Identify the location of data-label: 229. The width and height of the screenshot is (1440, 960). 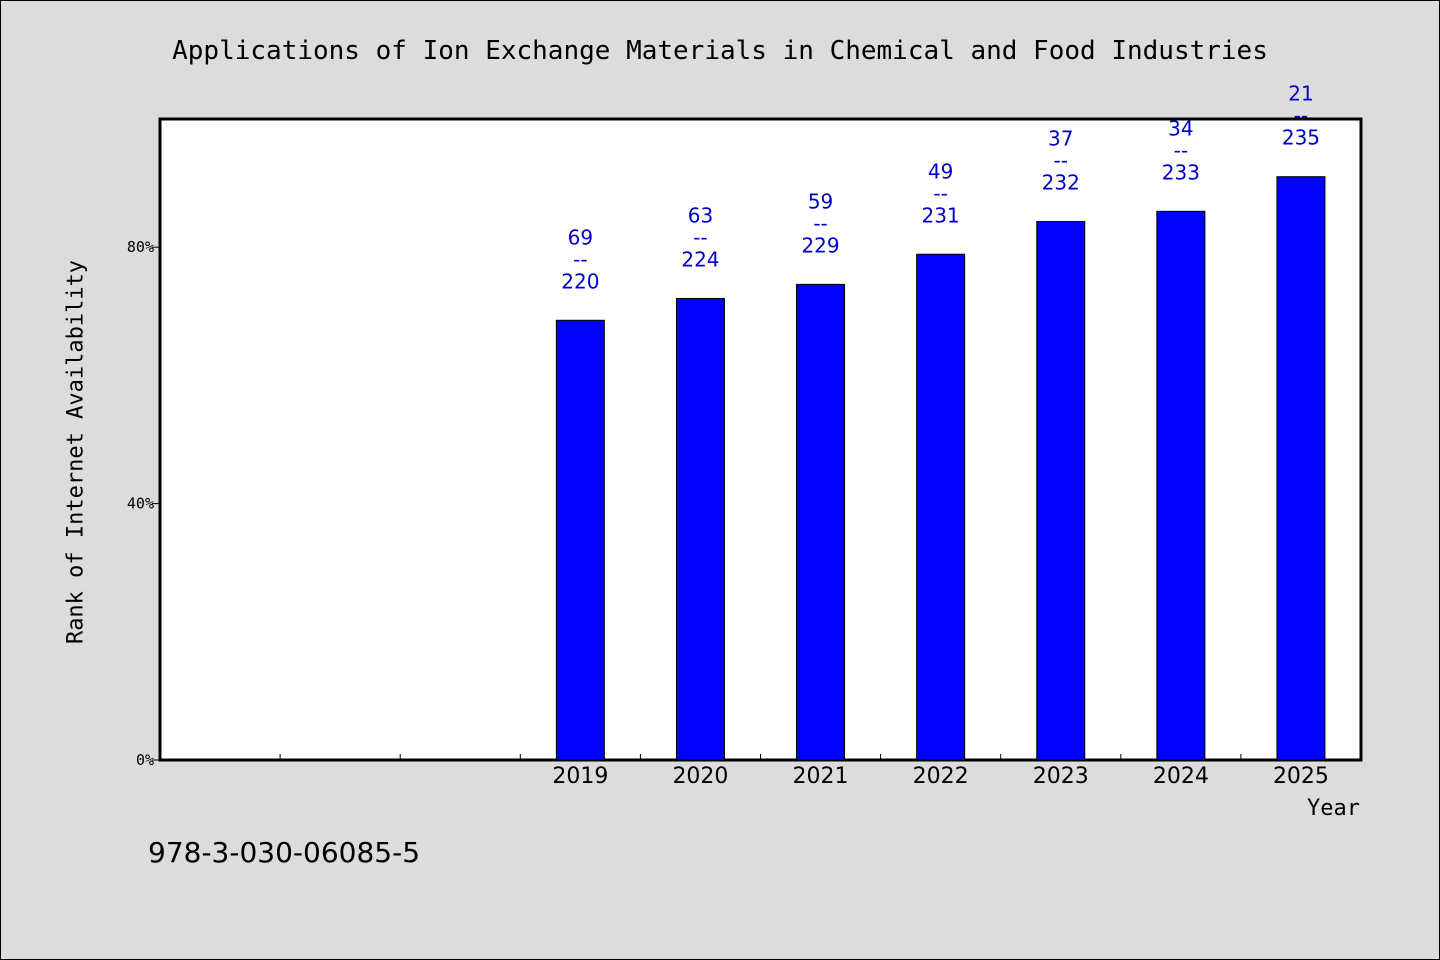
(820, 245).